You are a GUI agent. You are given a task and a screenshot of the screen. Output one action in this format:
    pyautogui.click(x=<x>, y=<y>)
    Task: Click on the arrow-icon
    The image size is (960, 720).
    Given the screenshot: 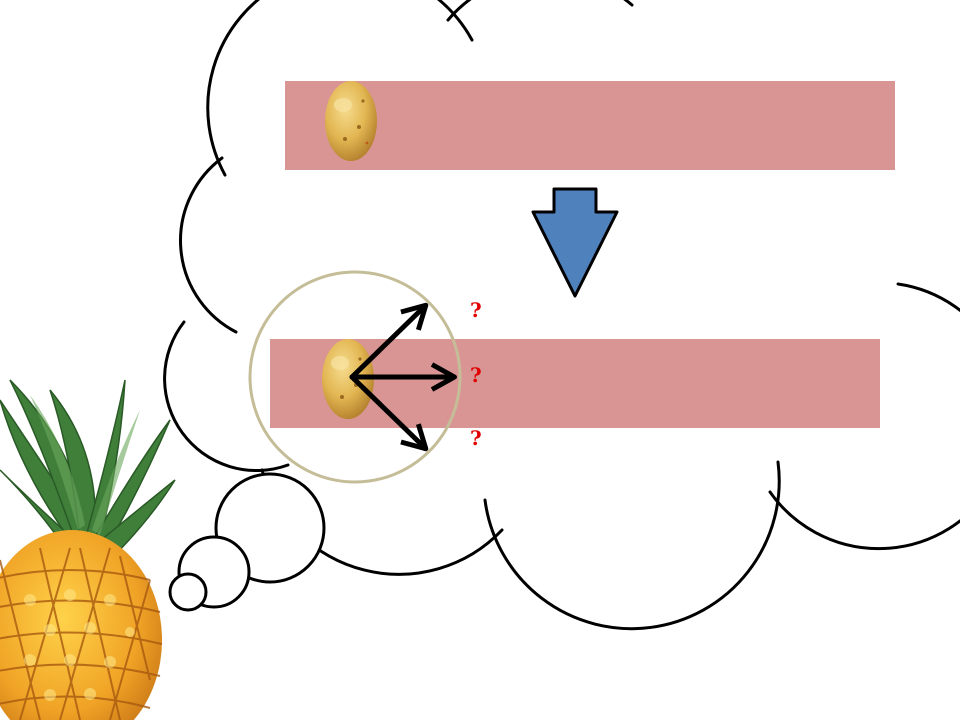 What is the action you would take?
    pyautogui.click(x=403, y=377)
    